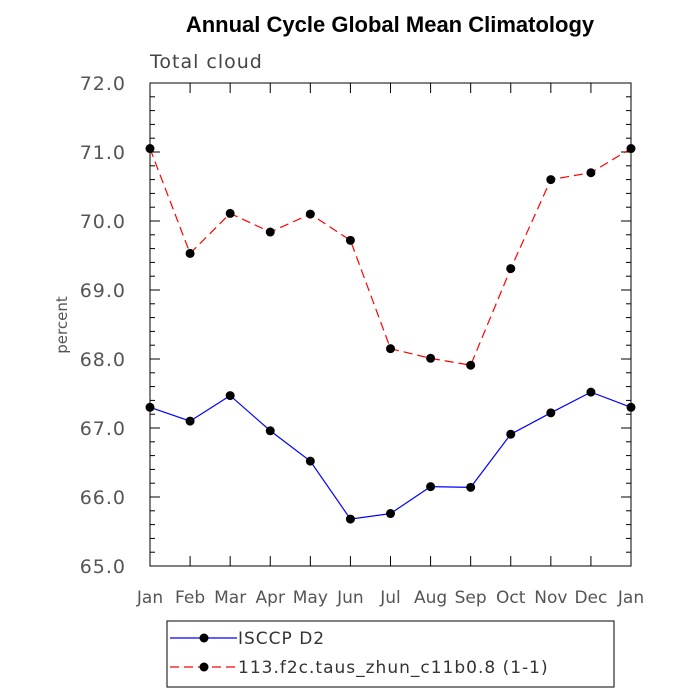 The height and width of the screenshot is (700, 700). Describe the element at coordinates (471, 598) in the screenshot. I see `x-tick-label: Sep` at that location.